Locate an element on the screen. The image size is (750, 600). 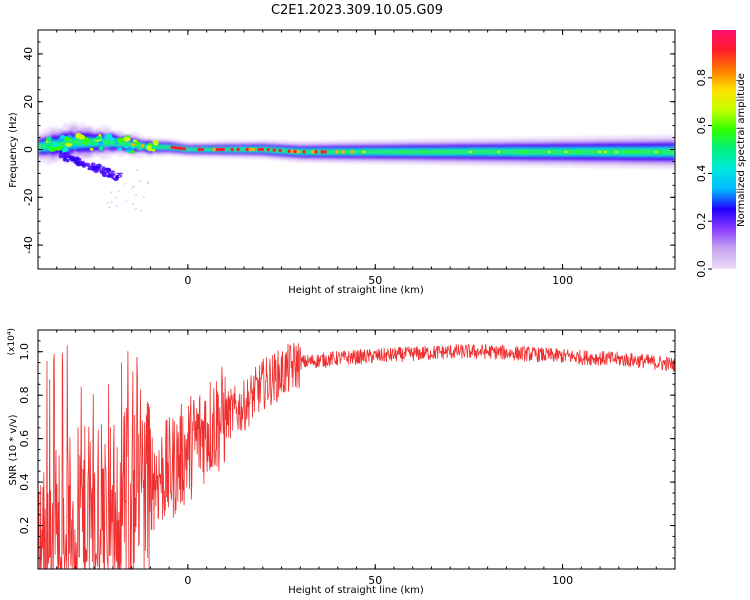
snr-x-tick-label: 50 is located at coordinates (375, 580).